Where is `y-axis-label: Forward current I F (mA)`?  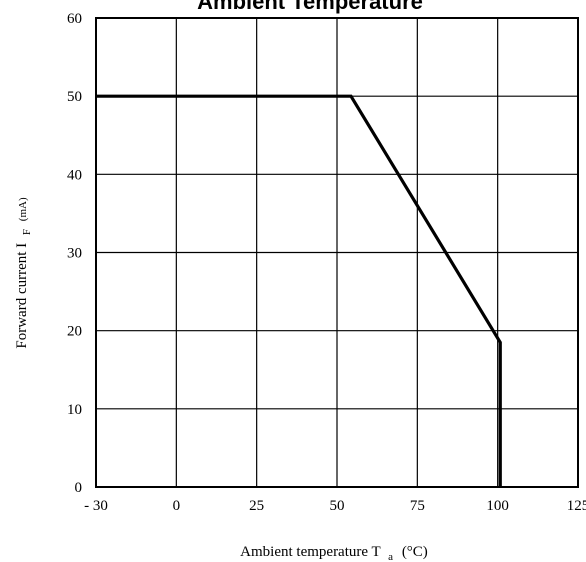
y-axis-label: Forward current I F (mA) is located at coordinates (24, 273).